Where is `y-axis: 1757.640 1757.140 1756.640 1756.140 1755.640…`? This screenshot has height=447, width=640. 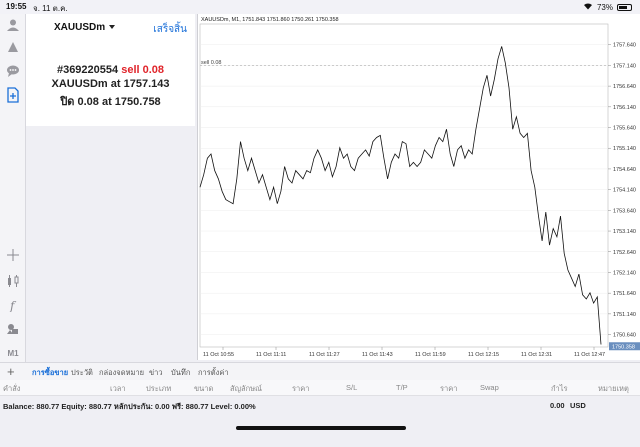 y-axis: 1757.640 1757.140 1756.640 1756.140 1755.640… is located at coordinates (622, 191).